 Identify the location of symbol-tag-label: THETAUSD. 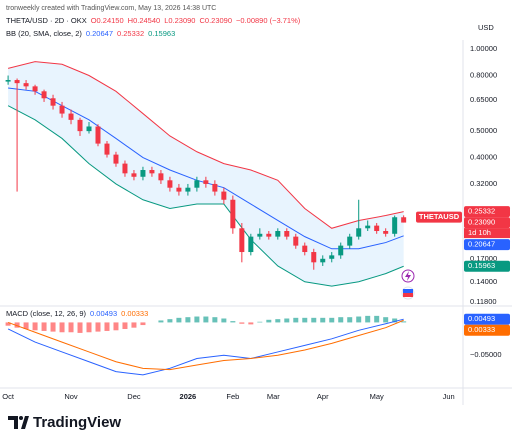
(439, 216).